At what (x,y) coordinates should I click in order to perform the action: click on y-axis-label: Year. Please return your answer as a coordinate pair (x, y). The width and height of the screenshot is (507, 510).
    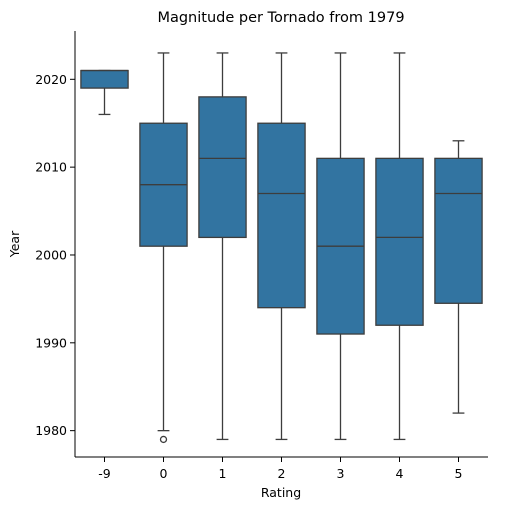
    Looking at the image, I should click on (14, 244).